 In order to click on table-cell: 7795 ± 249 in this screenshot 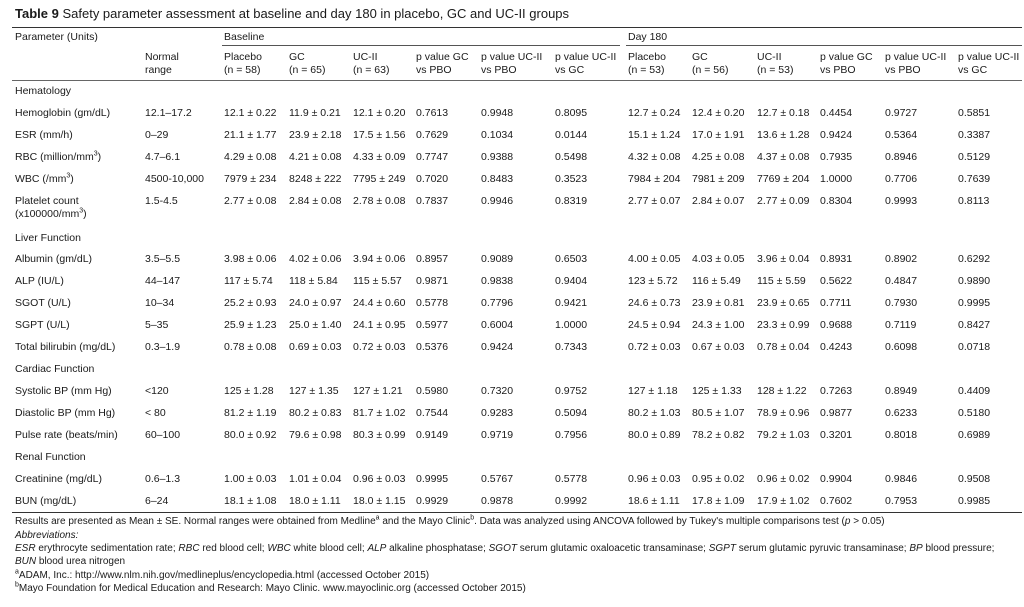, I will do `click(379, 179)`.